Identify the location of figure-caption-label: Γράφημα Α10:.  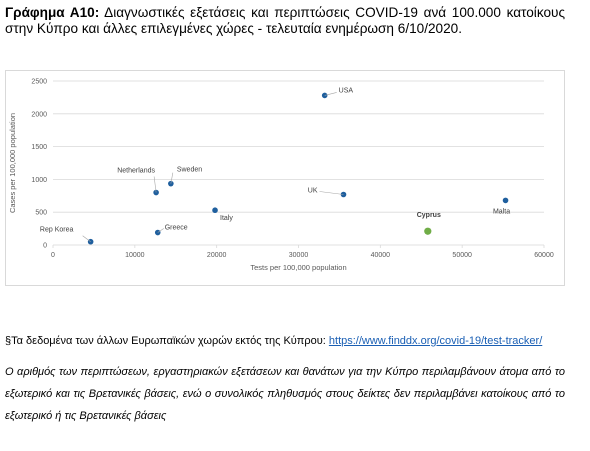
(52, 12).